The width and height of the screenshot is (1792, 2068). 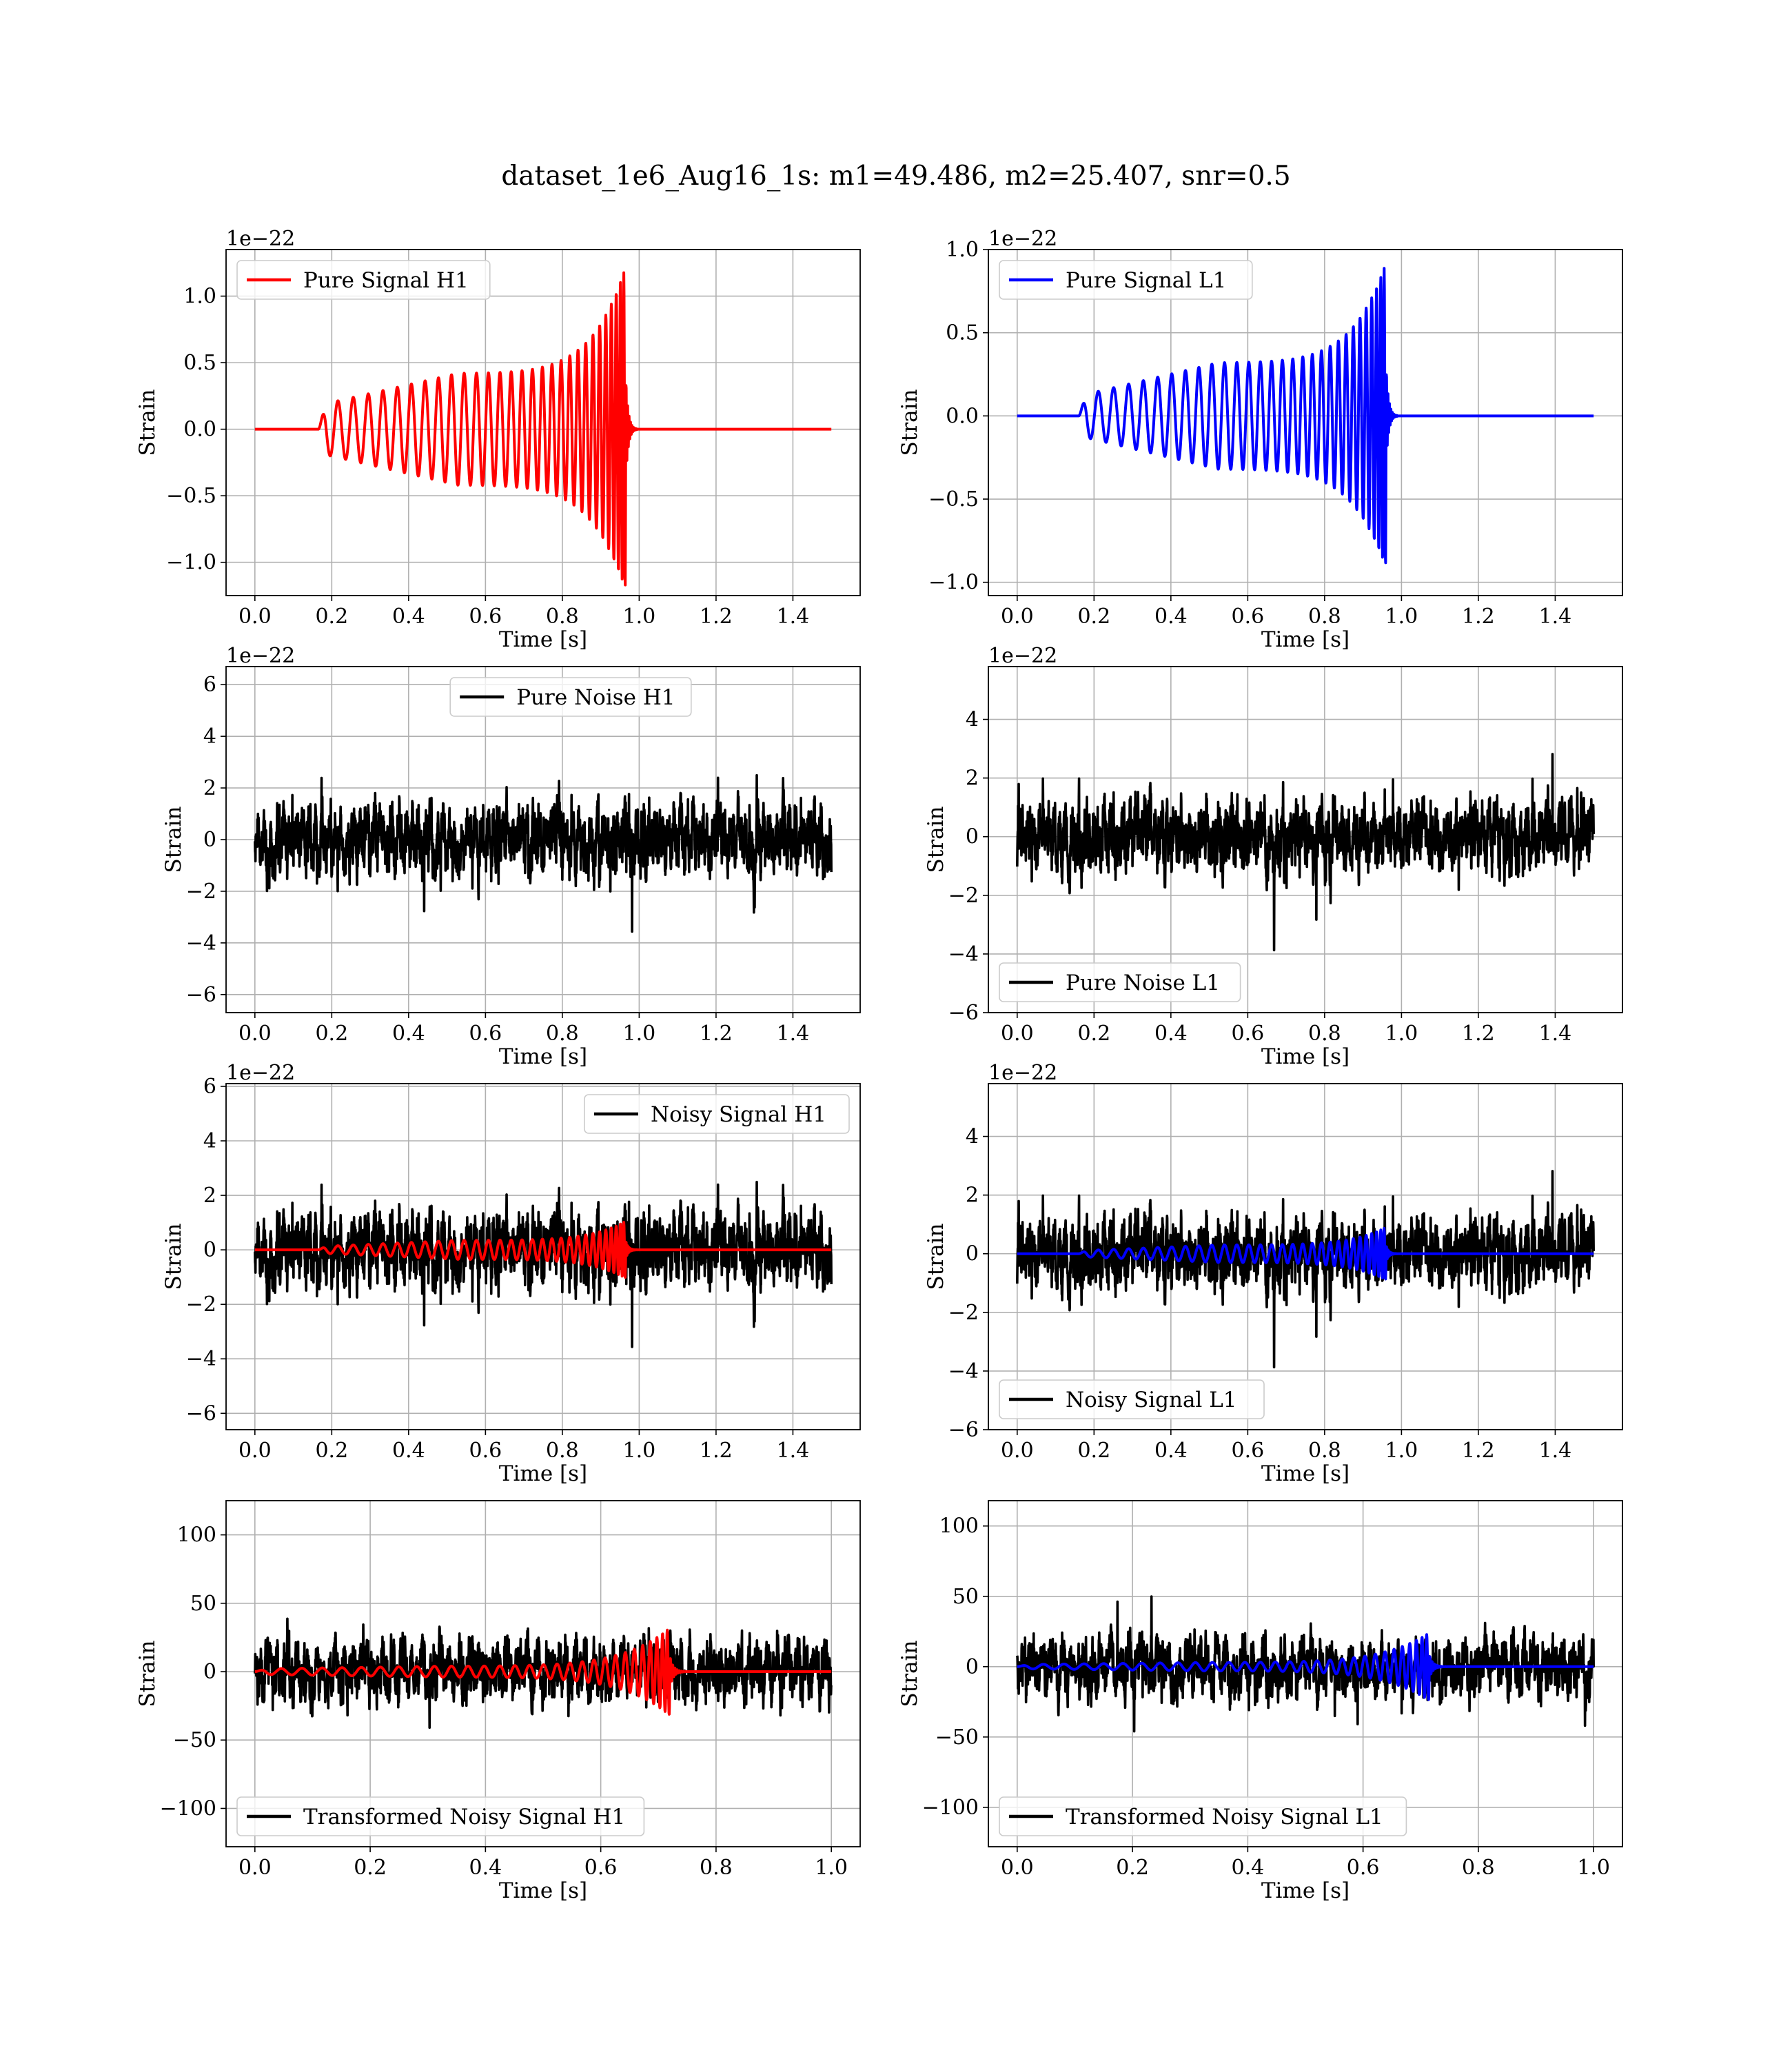 I want to click on legend-label: Noisy Signal H1, so click(x=738, y=1114).